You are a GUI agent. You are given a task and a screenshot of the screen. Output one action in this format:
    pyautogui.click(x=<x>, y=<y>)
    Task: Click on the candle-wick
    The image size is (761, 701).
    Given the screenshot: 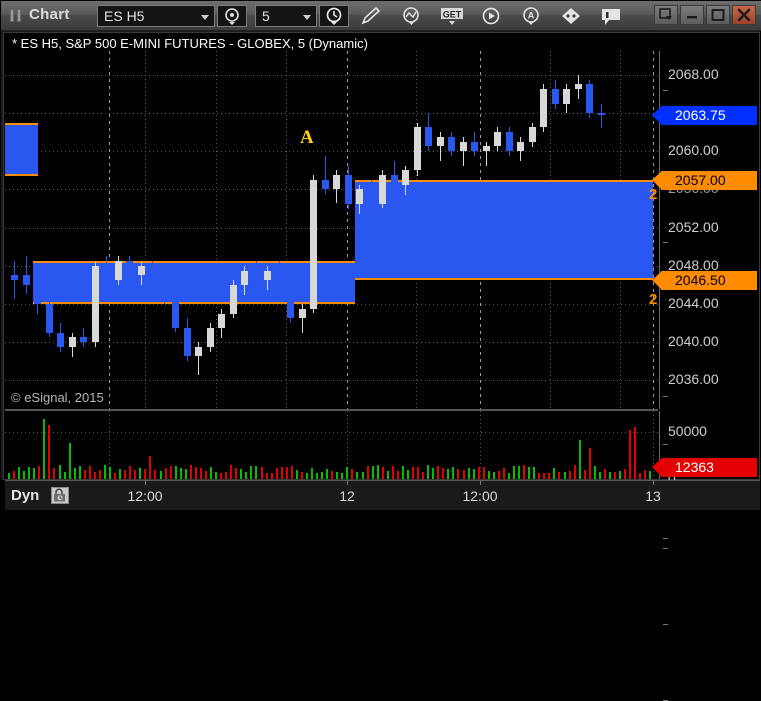 What is the action you would take?
    pyautogui.click(x=601, y=116)
    